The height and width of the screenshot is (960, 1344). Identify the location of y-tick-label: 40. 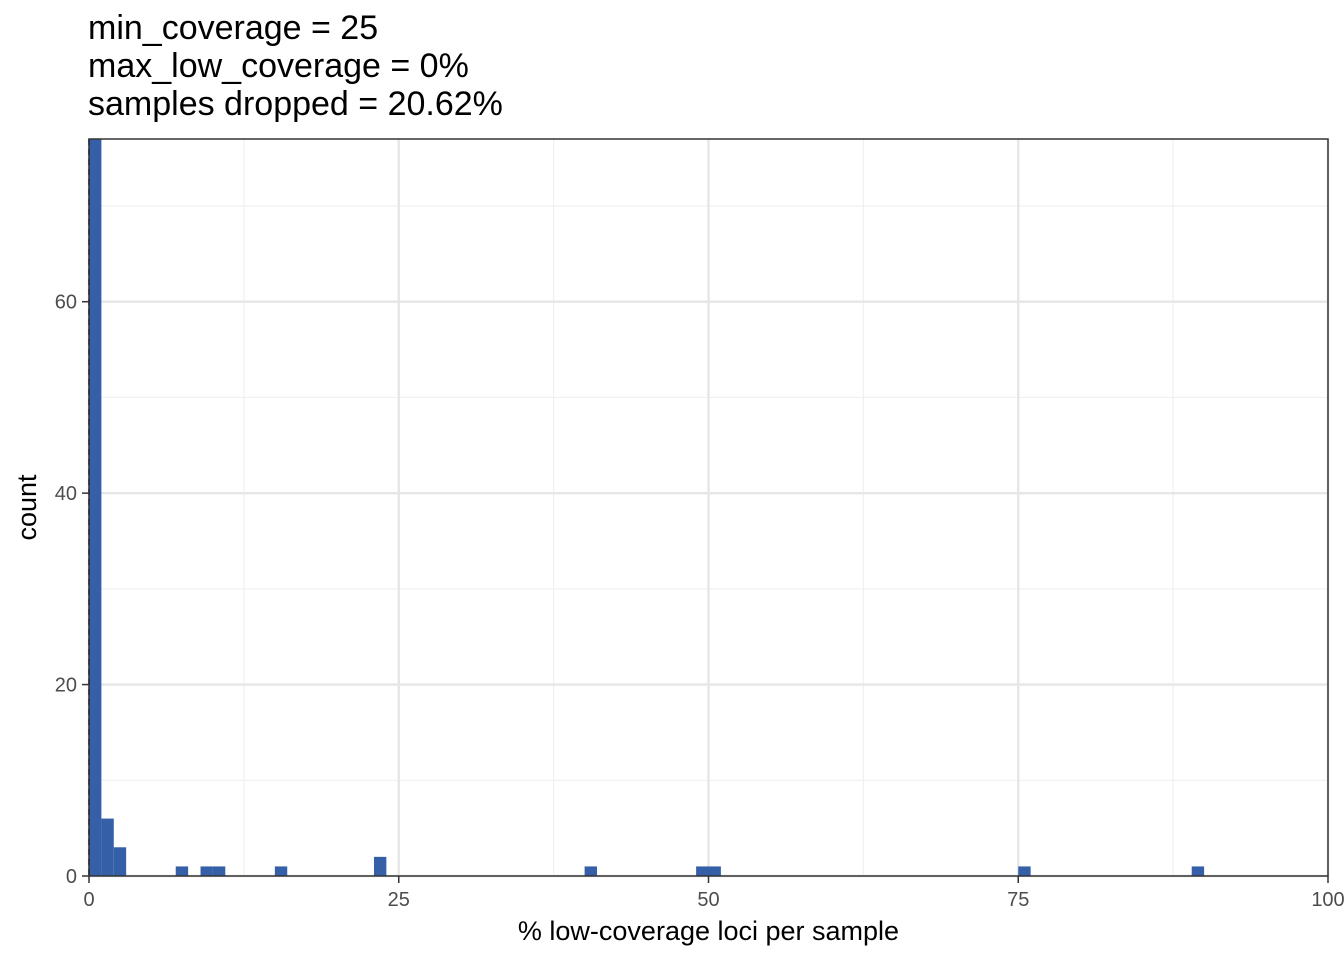
(66, 494).